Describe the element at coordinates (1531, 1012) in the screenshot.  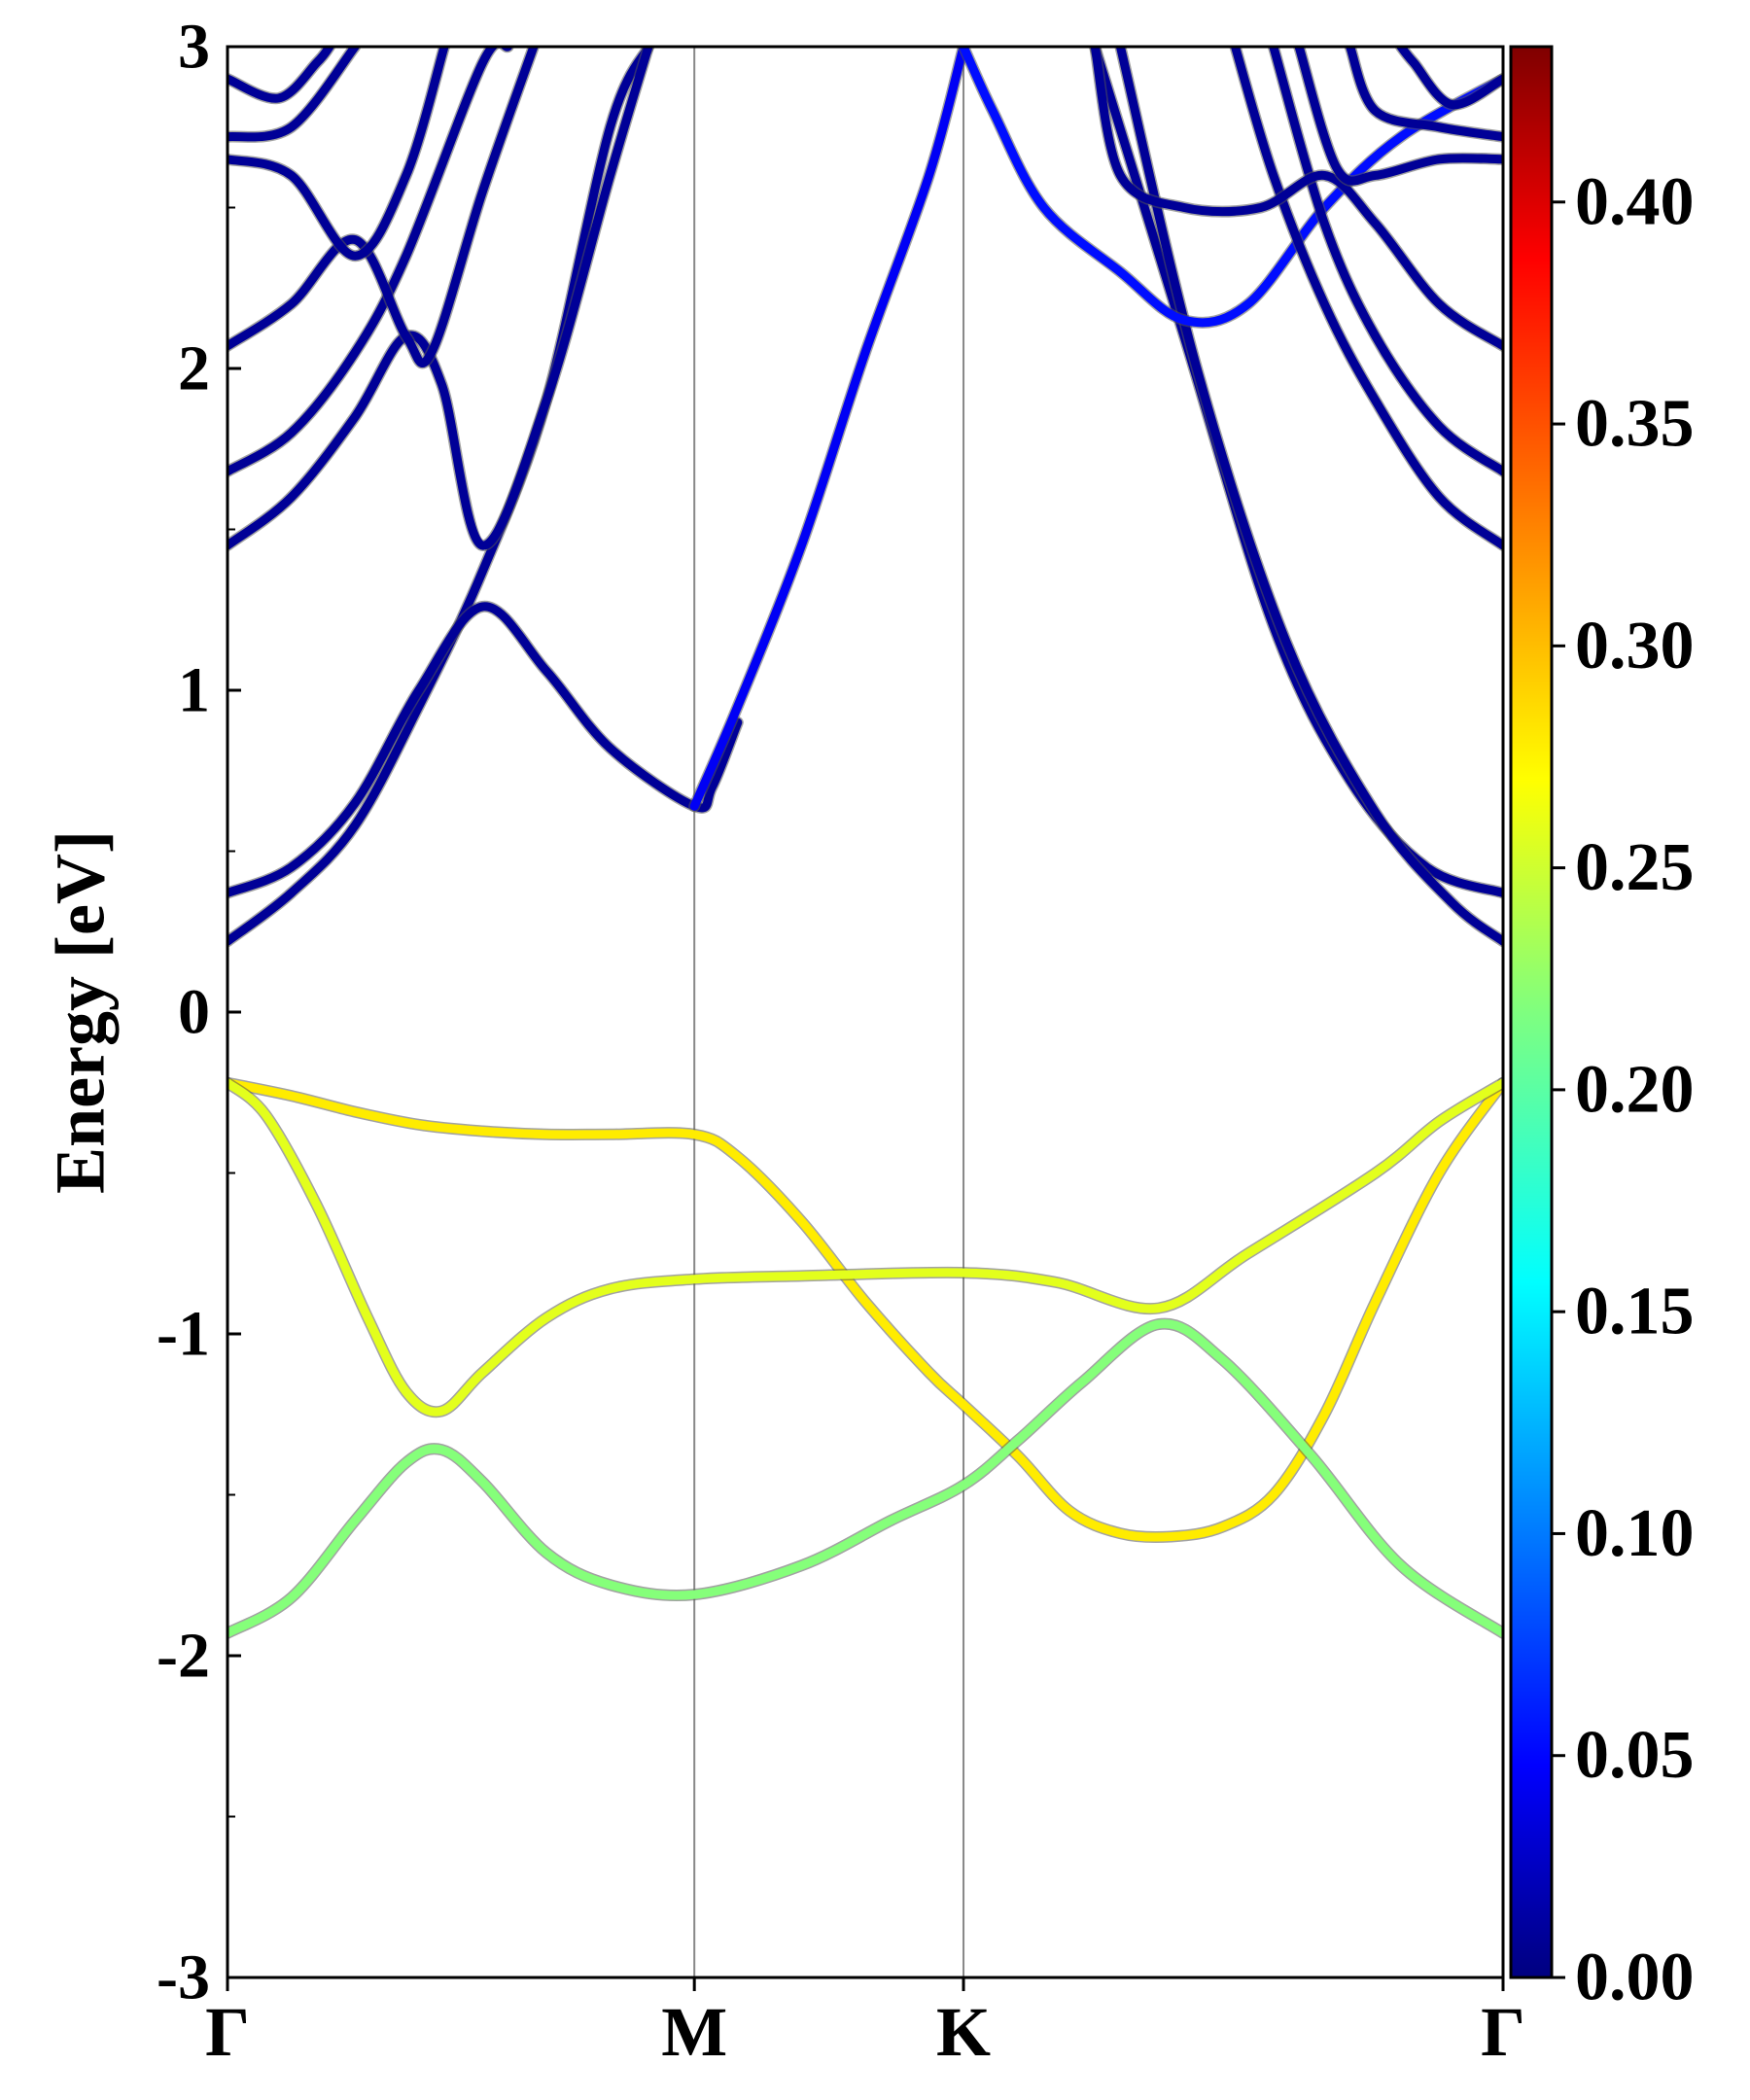
I see `colorbar-gradient` at that location.